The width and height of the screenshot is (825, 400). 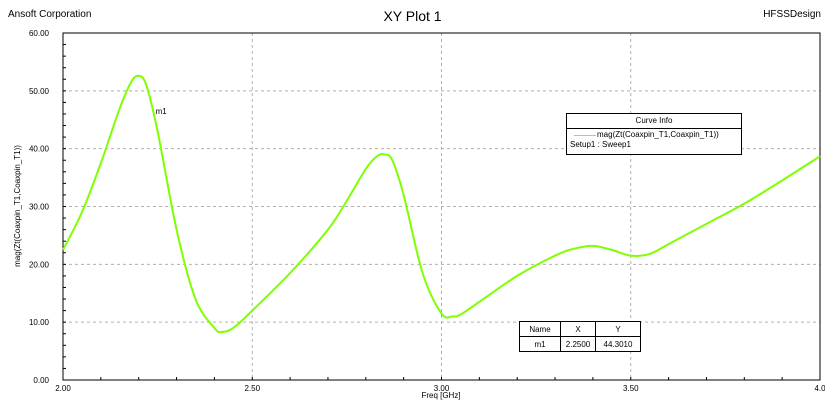 I want to click on marker-header-name: Name, so click(x=540, y=329).